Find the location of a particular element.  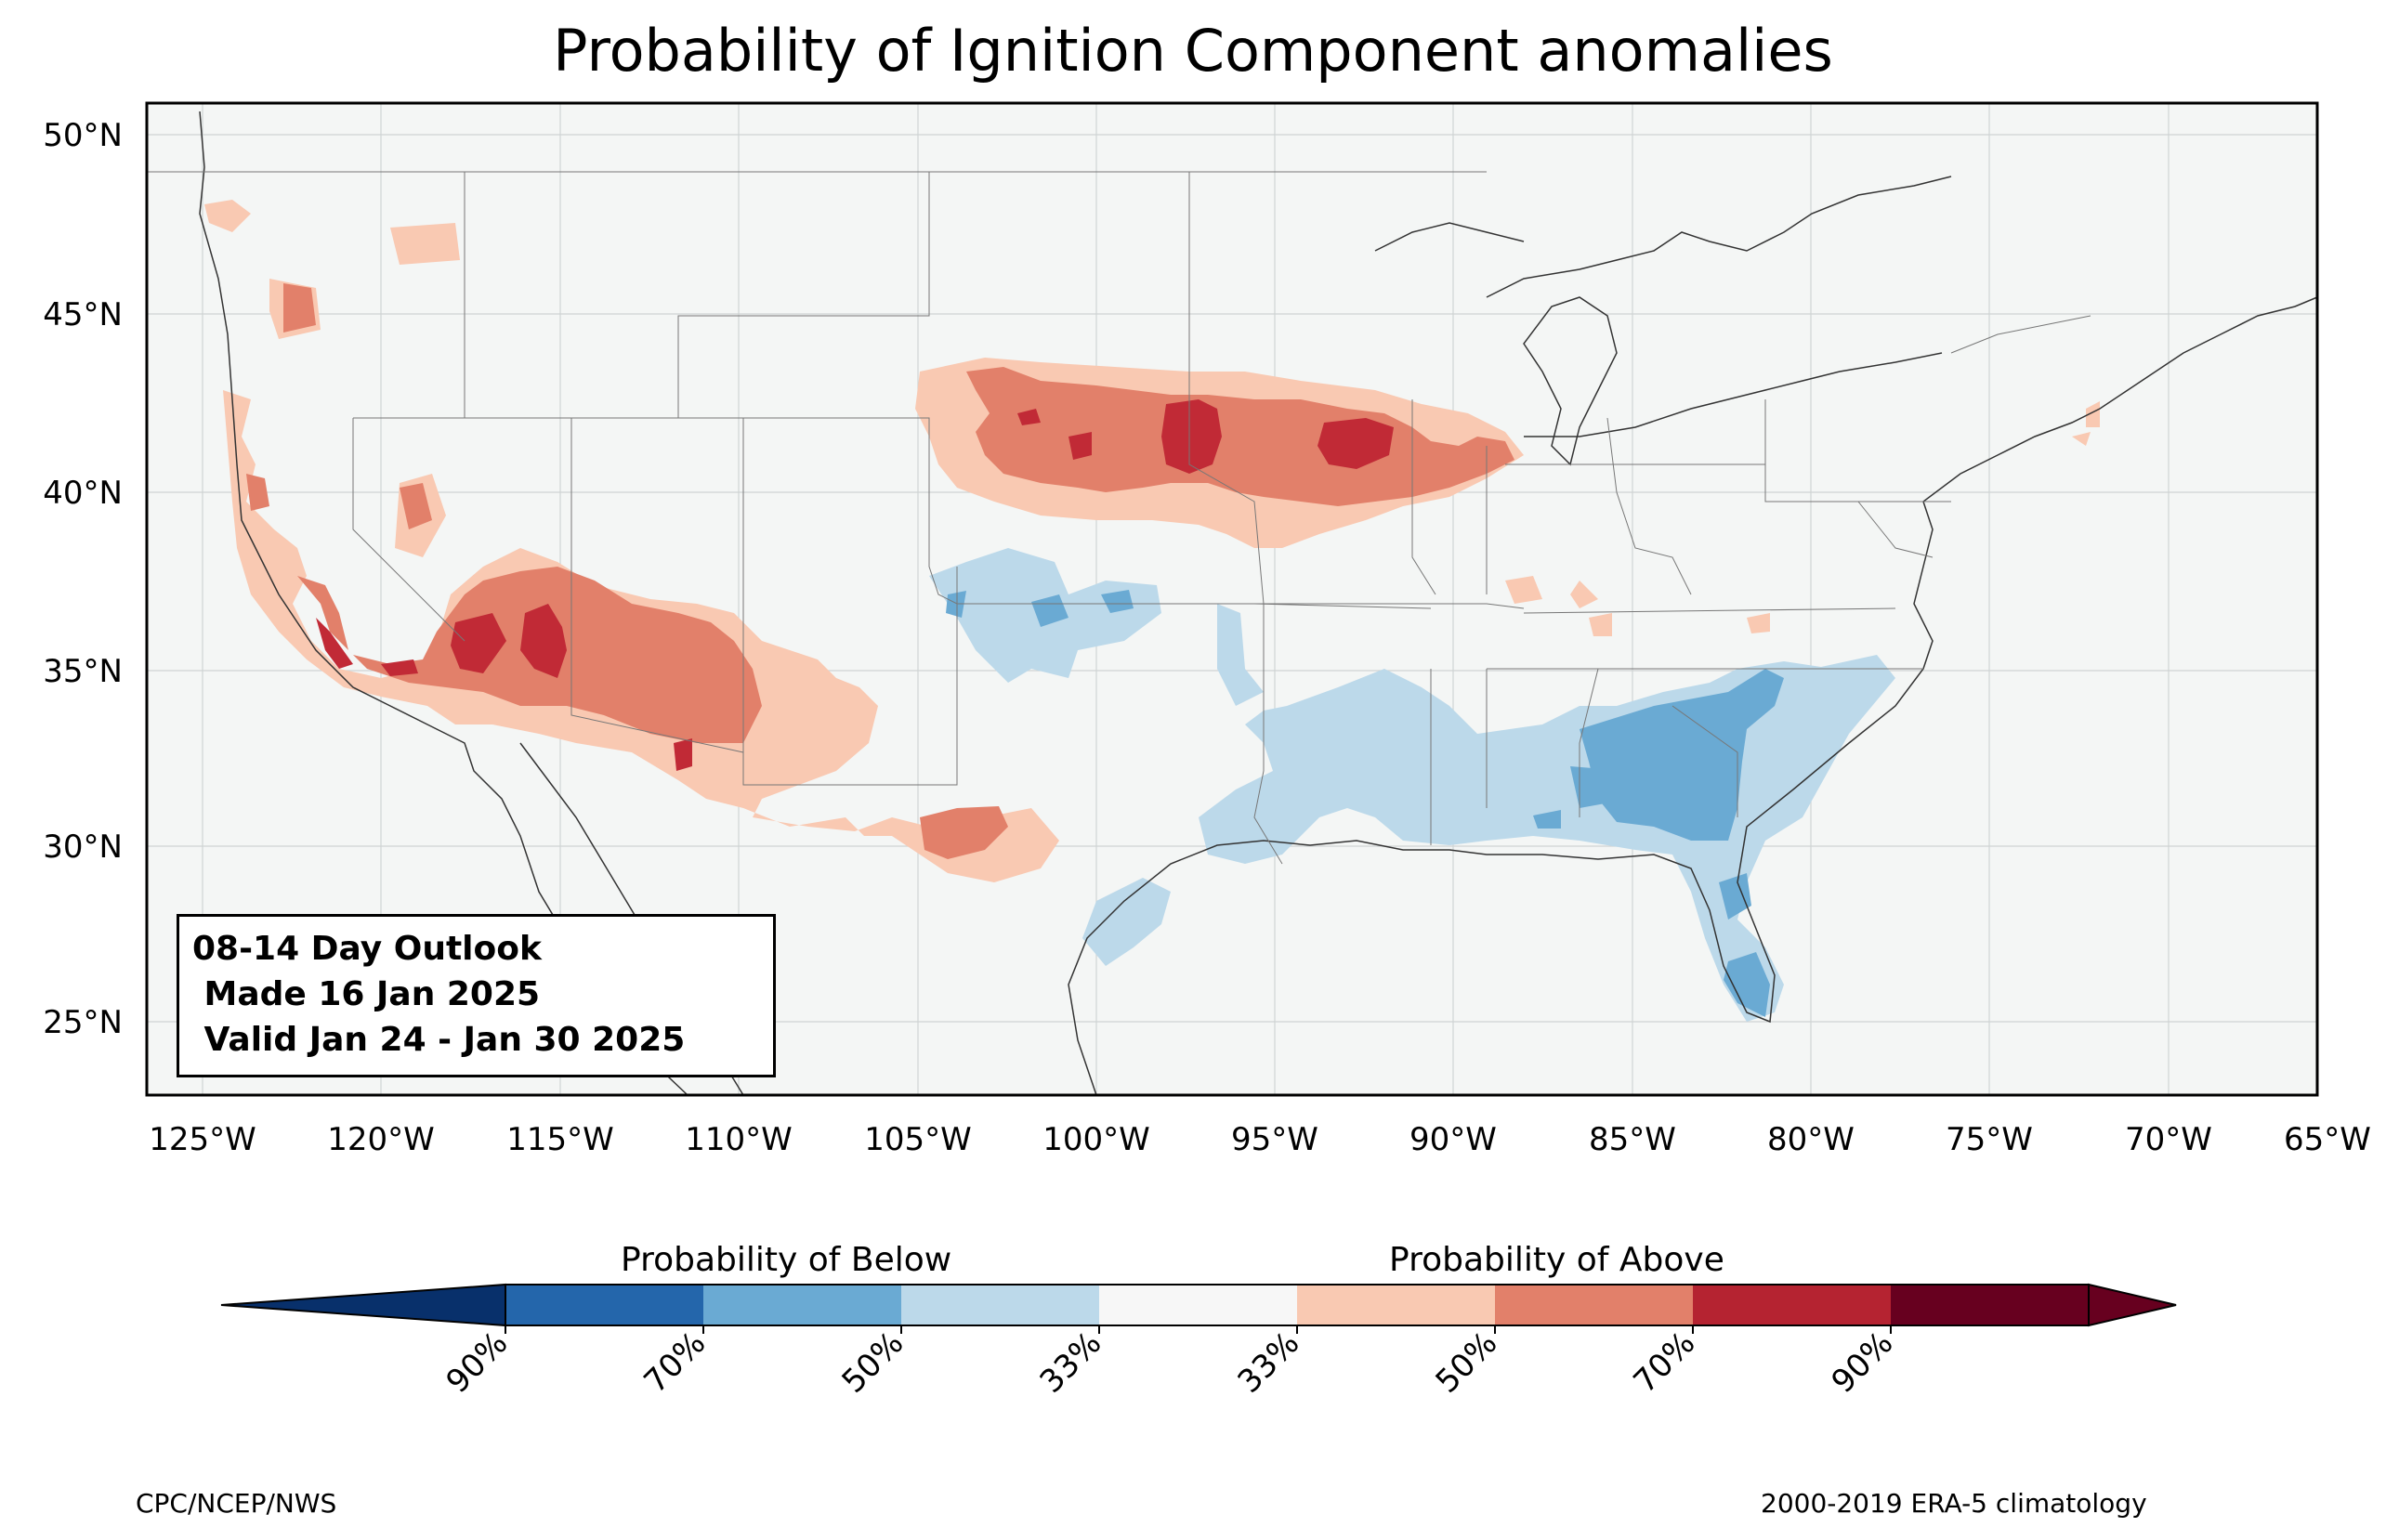

lon-label: 85°W is located at coordinates (1632, 1139).